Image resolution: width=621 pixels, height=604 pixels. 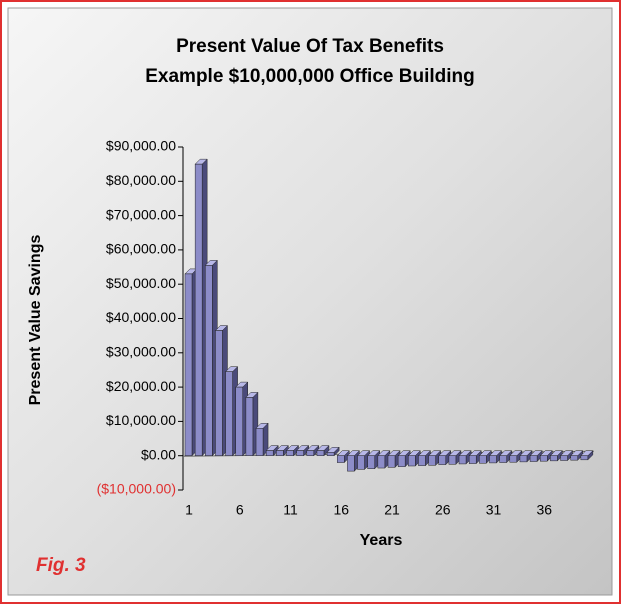 I want to click on y-tick-label: $40,000.00, so click(x=141, y=317).